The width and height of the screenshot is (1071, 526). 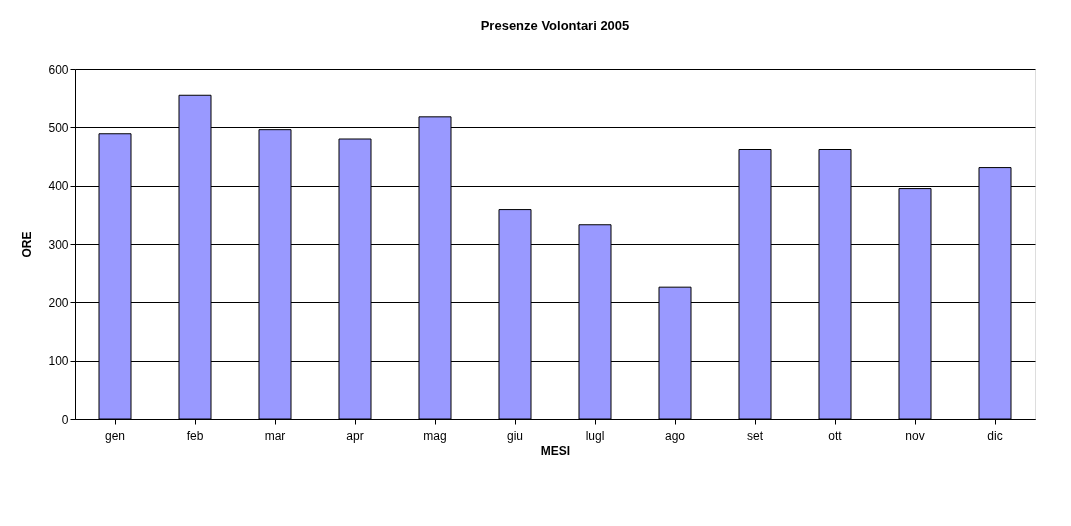 What do you see at coordinates (58, 244) in the screenshot?
I see `y-tick-label: 300` at bounding box center [58, 244].